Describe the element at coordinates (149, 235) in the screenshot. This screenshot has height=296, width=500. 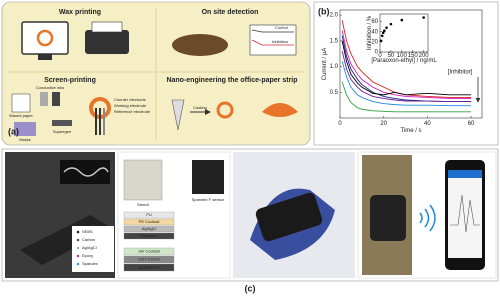
I see `layer-label: Spandex` at that location.